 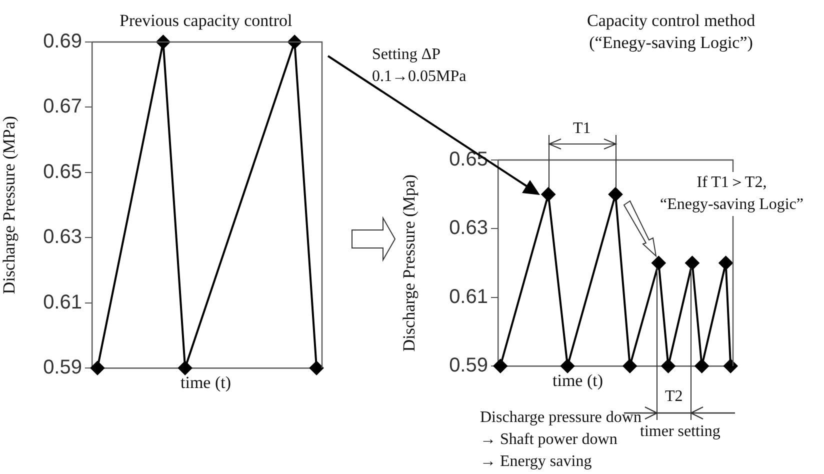 I want to click on text: Setting ΔP 0.1→0.05MPa, so click(x=419, y=66).